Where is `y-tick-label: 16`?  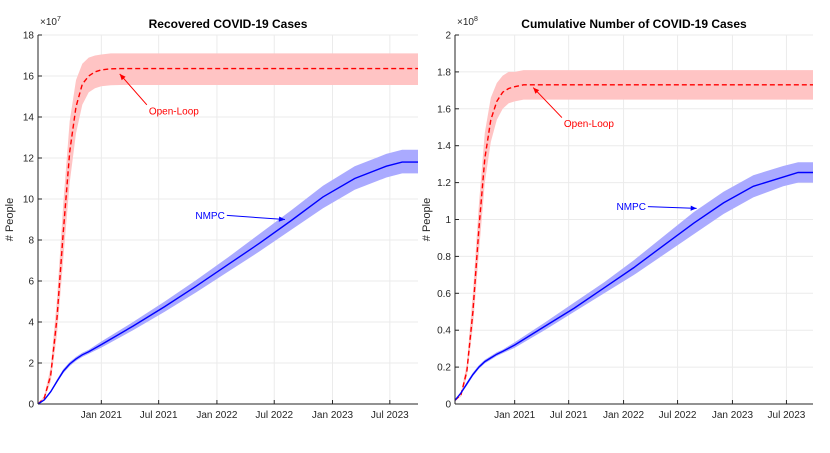
y-tick-label: 16 is located at coordinates (29, 77).